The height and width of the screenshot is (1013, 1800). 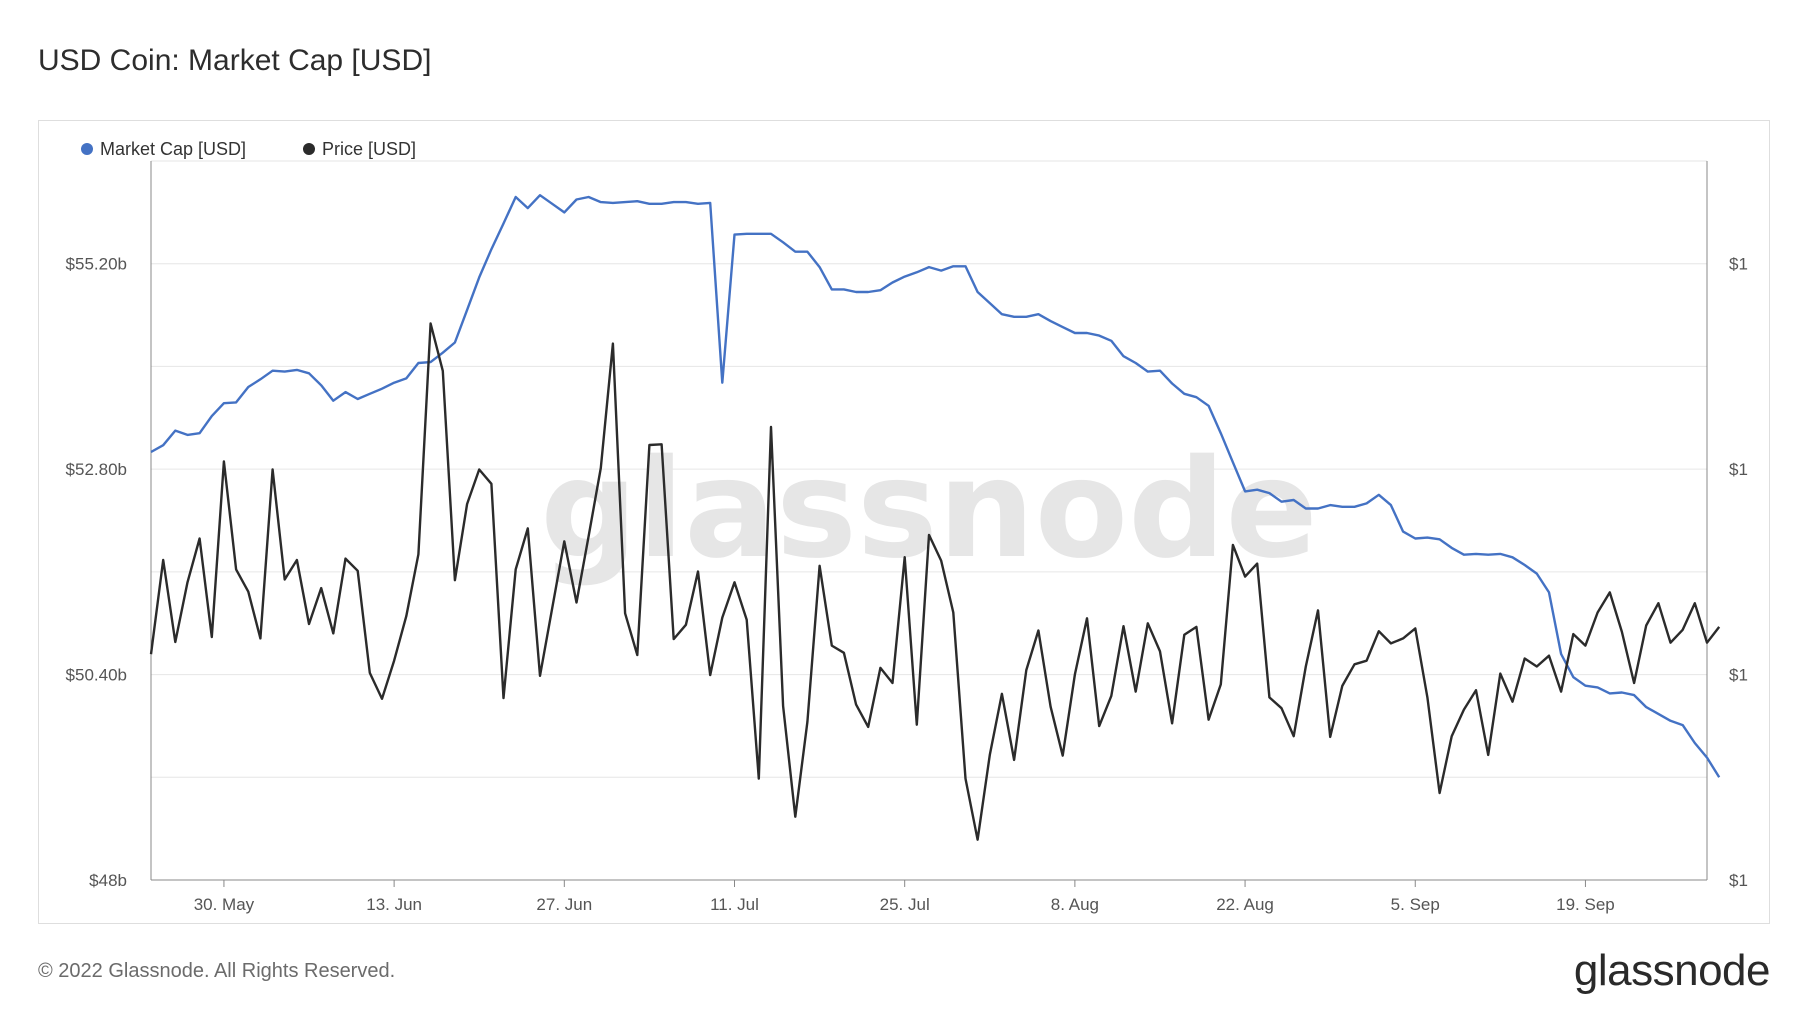 What do you see at coordinates (96, 264) in the screenshot?
I see `y-left-tick-label: $55.20b` at bounding box center [96, 264].